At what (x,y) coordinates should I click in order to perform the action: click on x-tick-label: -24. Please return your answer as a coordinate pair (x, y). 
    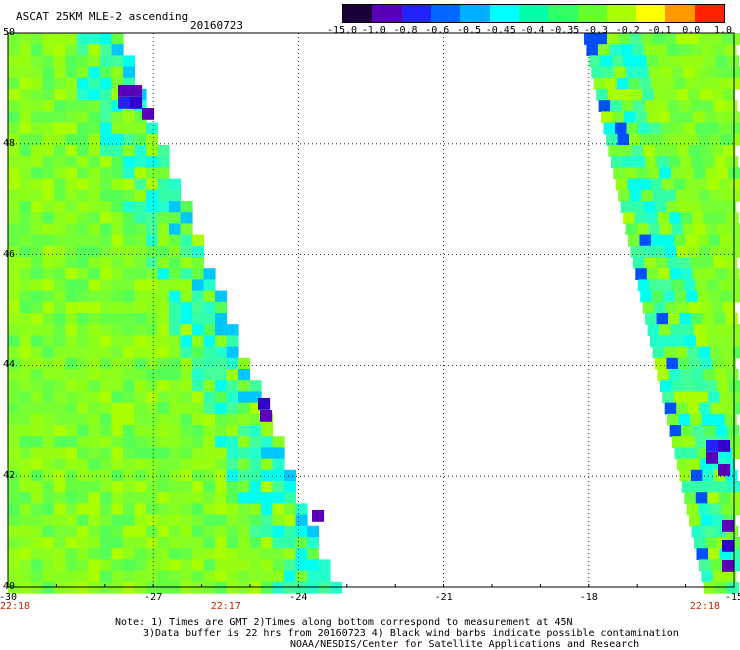
    Looking at the image, I should click on (298, 597).